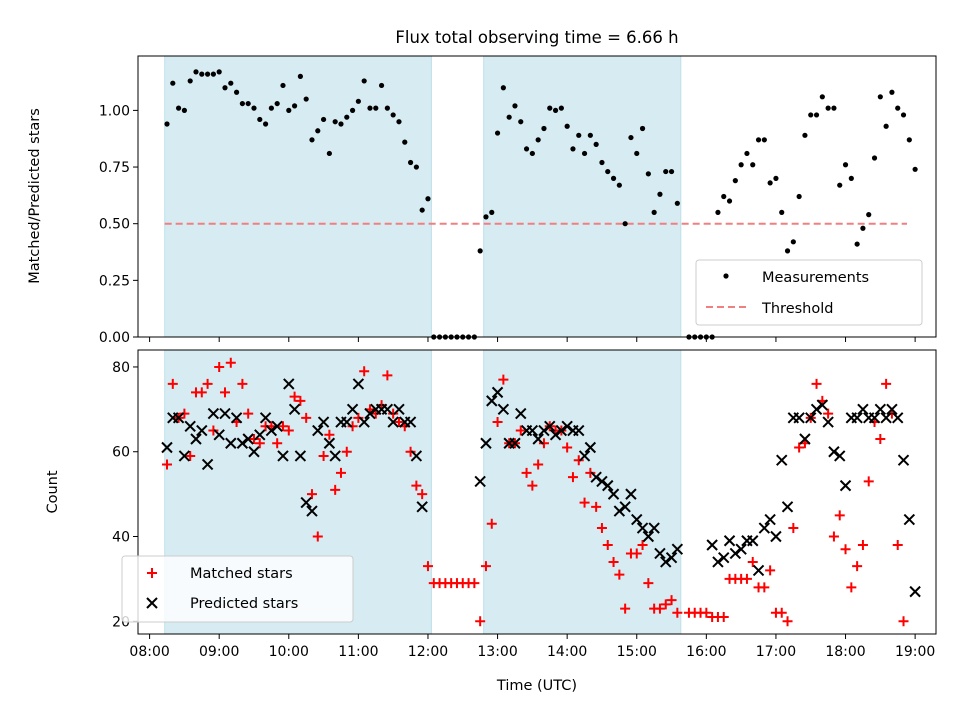 This screenshot has height=720, width=960. Describe the element at coordinates (637, 652) in the screenshot. I see `x-tick-label: 15:00` at that location.